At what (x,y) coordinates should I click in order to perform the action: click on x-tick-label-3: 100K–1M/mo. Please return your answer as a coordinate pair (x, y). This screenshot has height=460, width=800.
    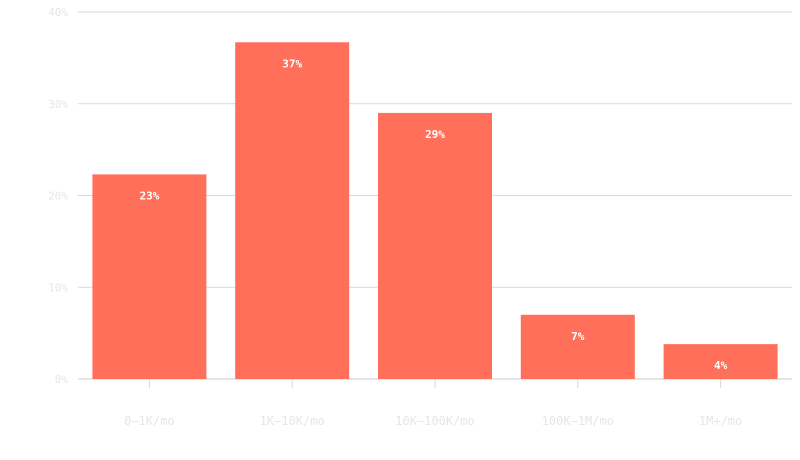
    Looking at the image, I should click on (578, 421).